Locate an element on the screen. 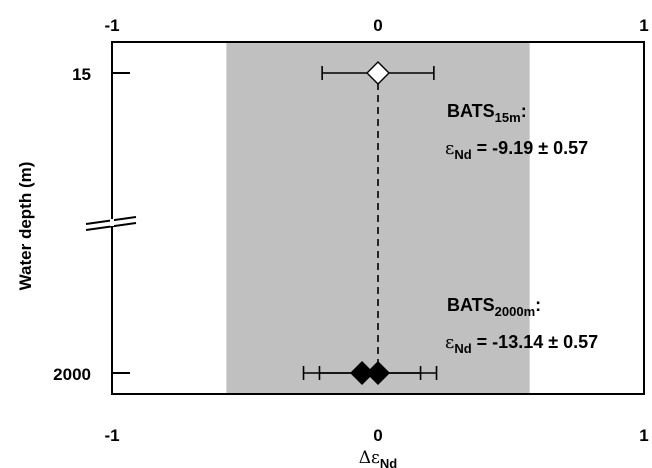 The height and width of the screenshot is (468, 652). y-axis-label: Water depth (m) is located at coordinates (25, 226).